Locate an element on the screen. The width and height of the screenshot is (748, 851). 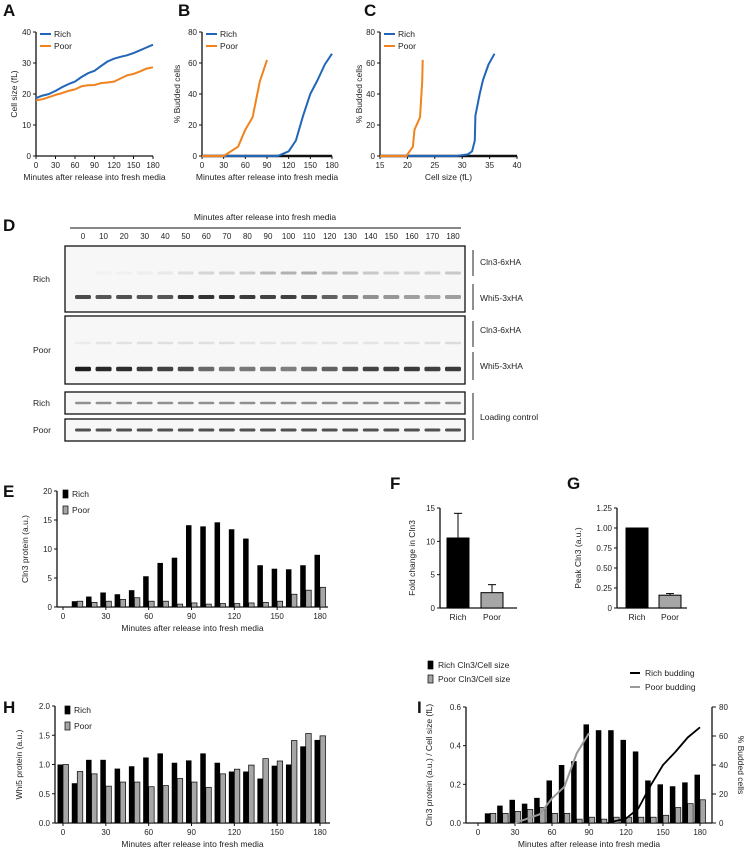
lane-label: 100 is located at coordinates (289, 236).